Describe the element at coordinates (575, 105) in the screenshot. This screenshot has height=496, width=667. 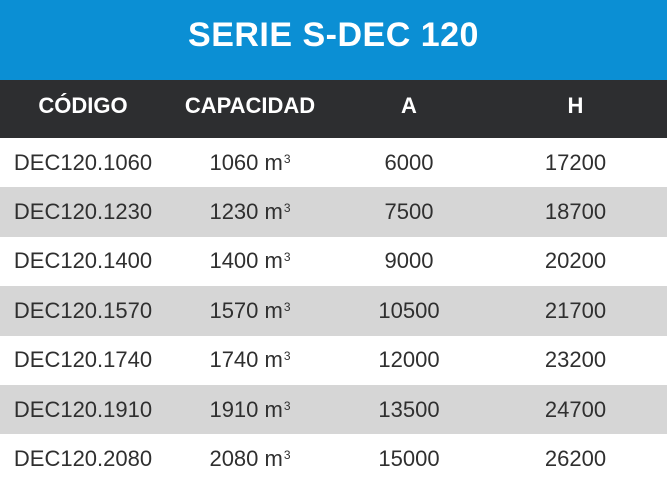
I see `header-h: H` at that location.